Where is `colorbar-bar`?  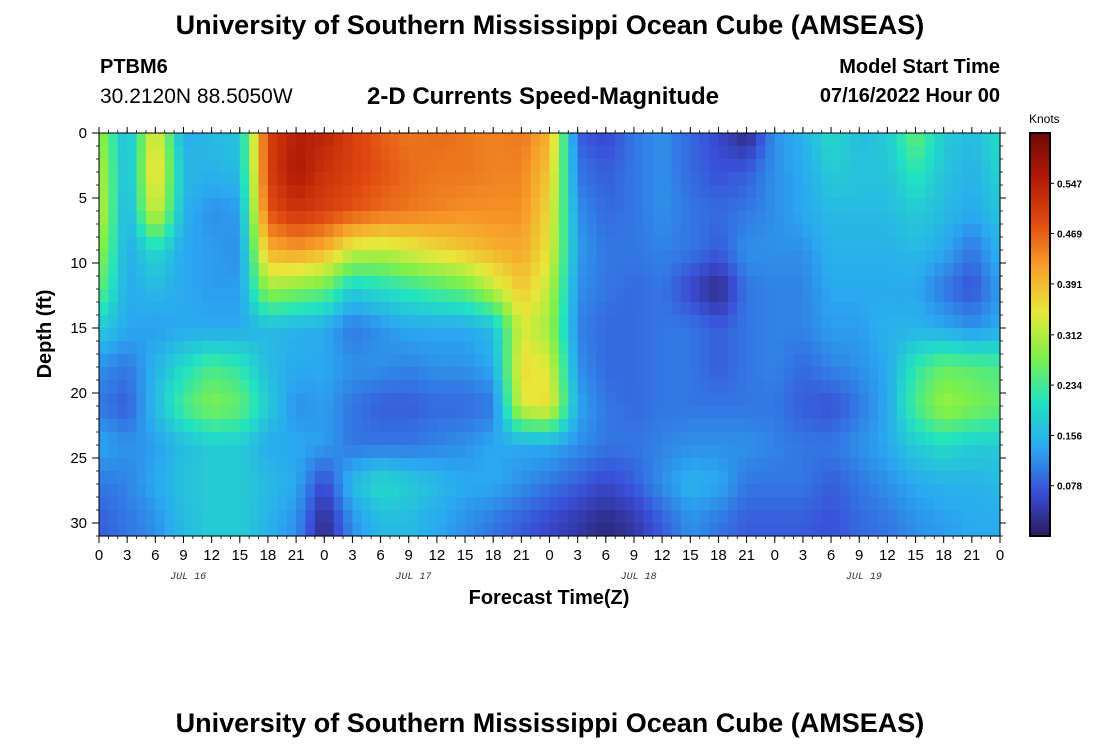 colorbar-bar is located at coordinates (1040, 334).